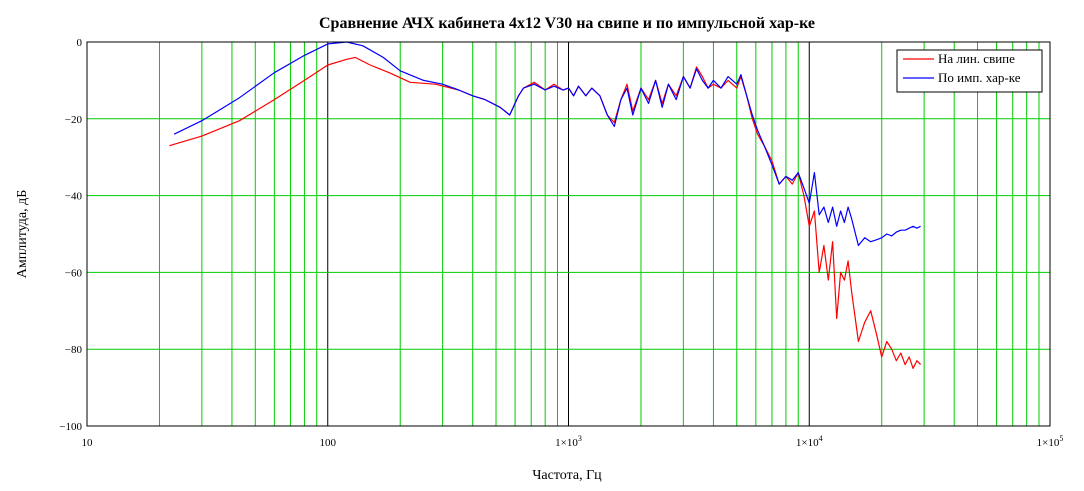 Image resolution: width=1084 pixels, height=491 pixels. I want to click on y-tick-label: −80, so click(74, 350).